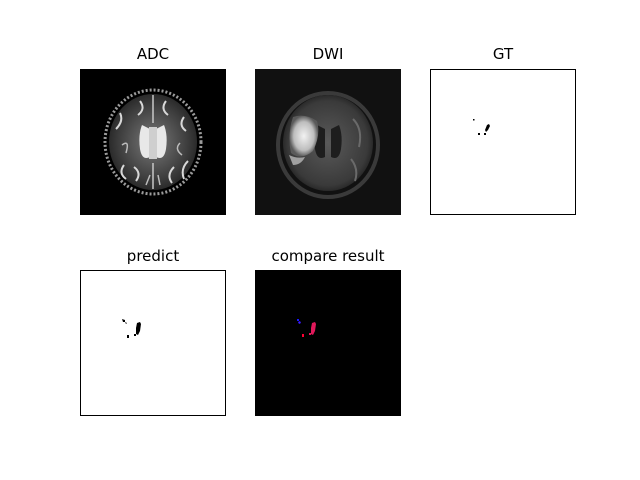 This screenshot has height=480, width=640. What do you see at coordinates (328, 54) in the screenshot?
I see `panel-title-dwi: DWI` at bounding box center [328, 54].